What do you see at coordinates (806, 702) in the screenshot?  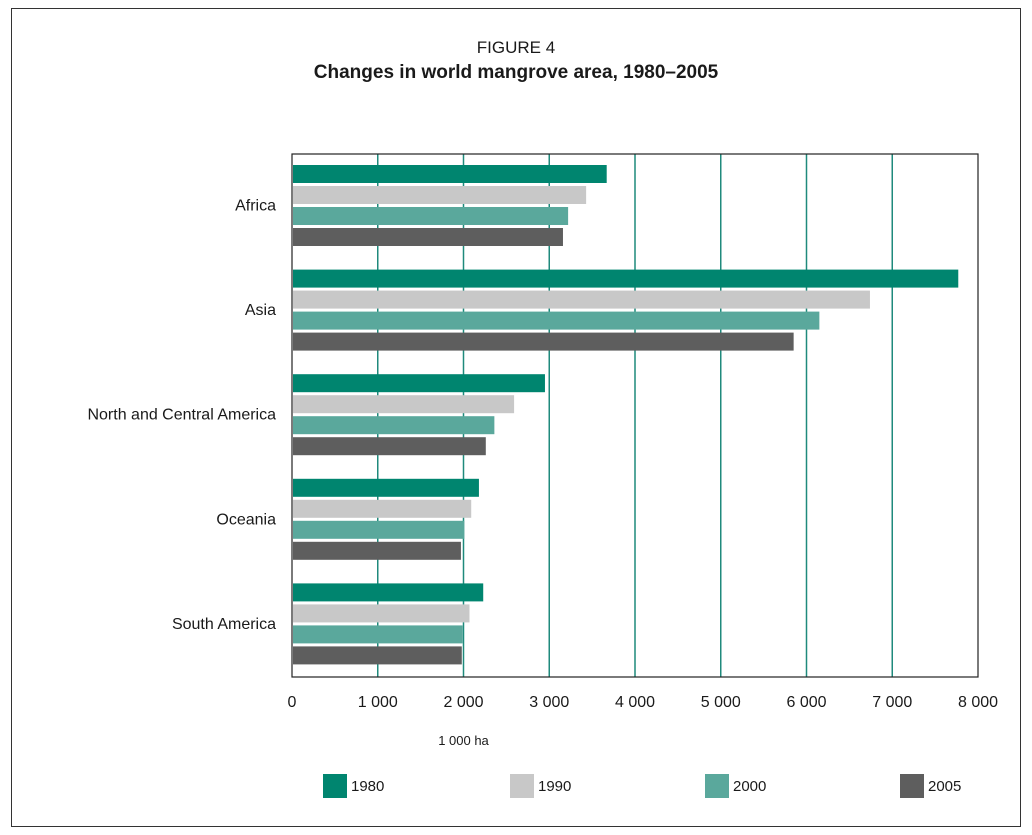 I see `x-tick-label: 6 000` at bounding box center [806, 702].